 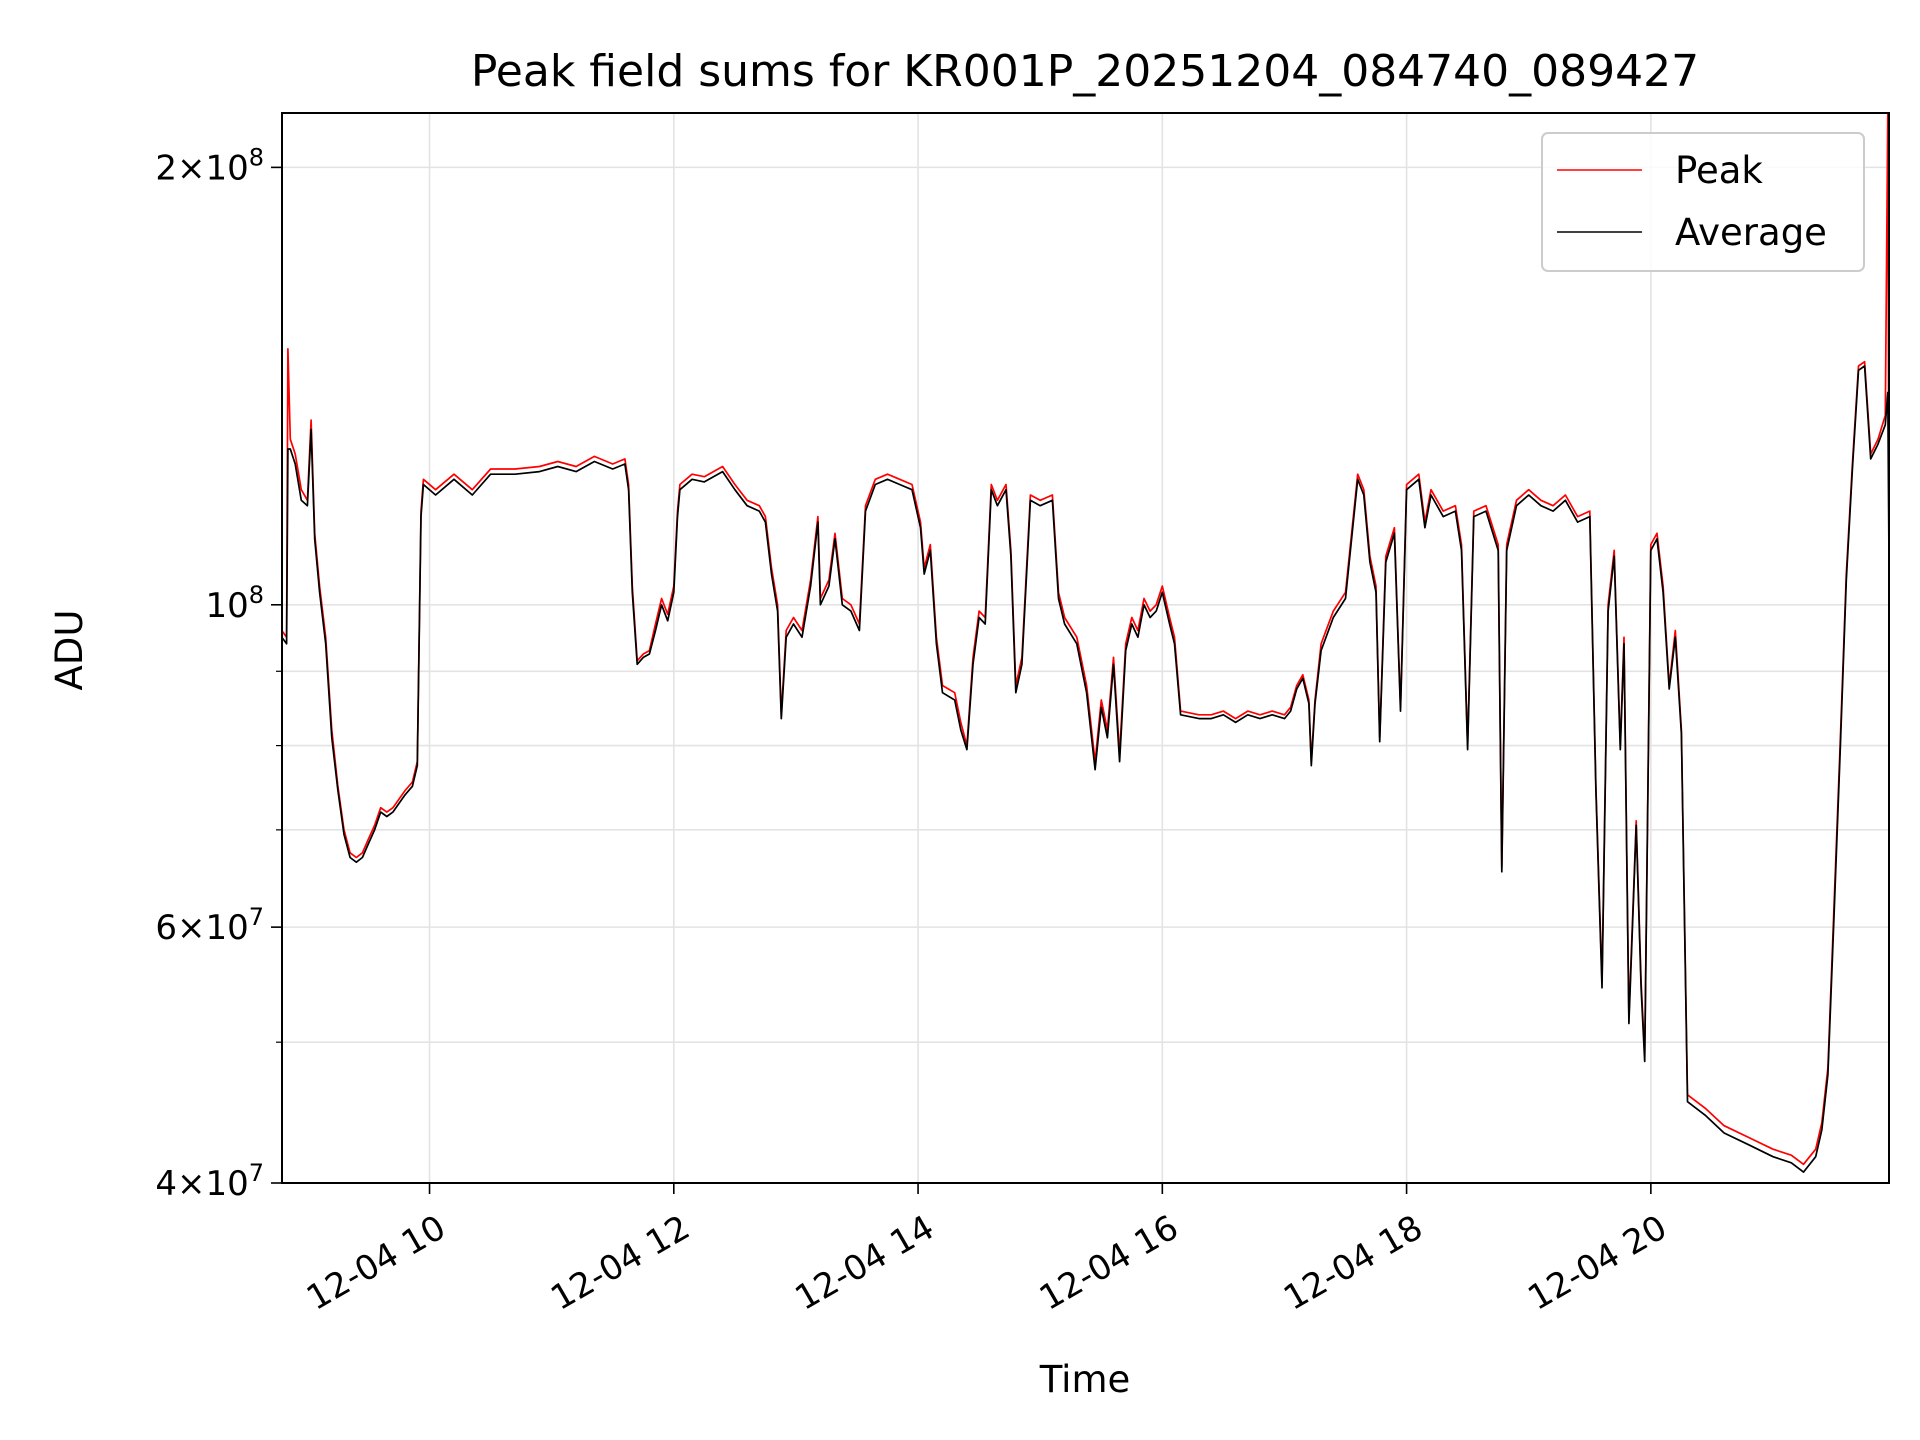 I want to click on y-axis-label: ADU, so click(x=69, y=650).